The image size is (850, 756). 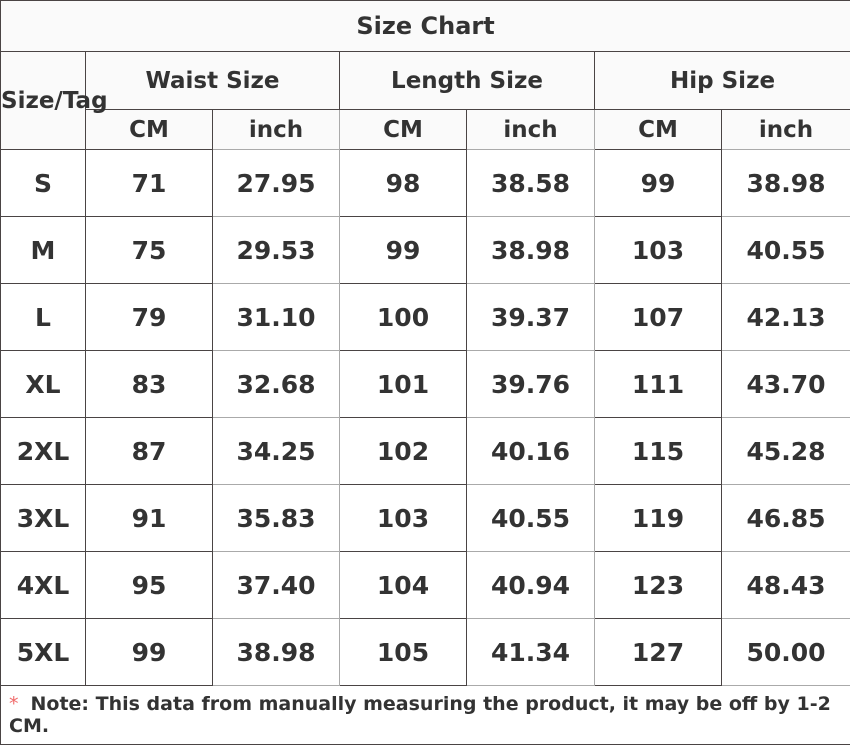 I want to click on value-cell: 100, so click(x=403, y=317).